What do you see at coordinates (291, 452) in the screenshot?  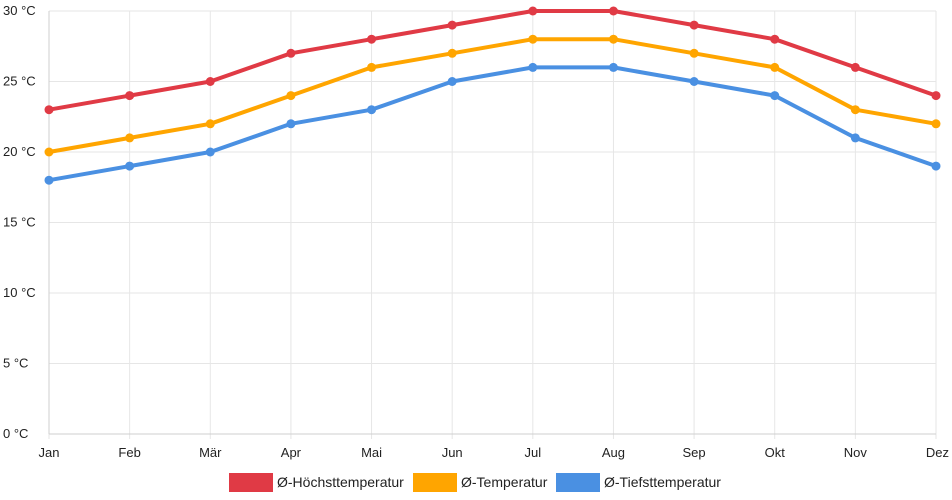 I see `x-tick-label: Apr` at bounding box center [291, 452].